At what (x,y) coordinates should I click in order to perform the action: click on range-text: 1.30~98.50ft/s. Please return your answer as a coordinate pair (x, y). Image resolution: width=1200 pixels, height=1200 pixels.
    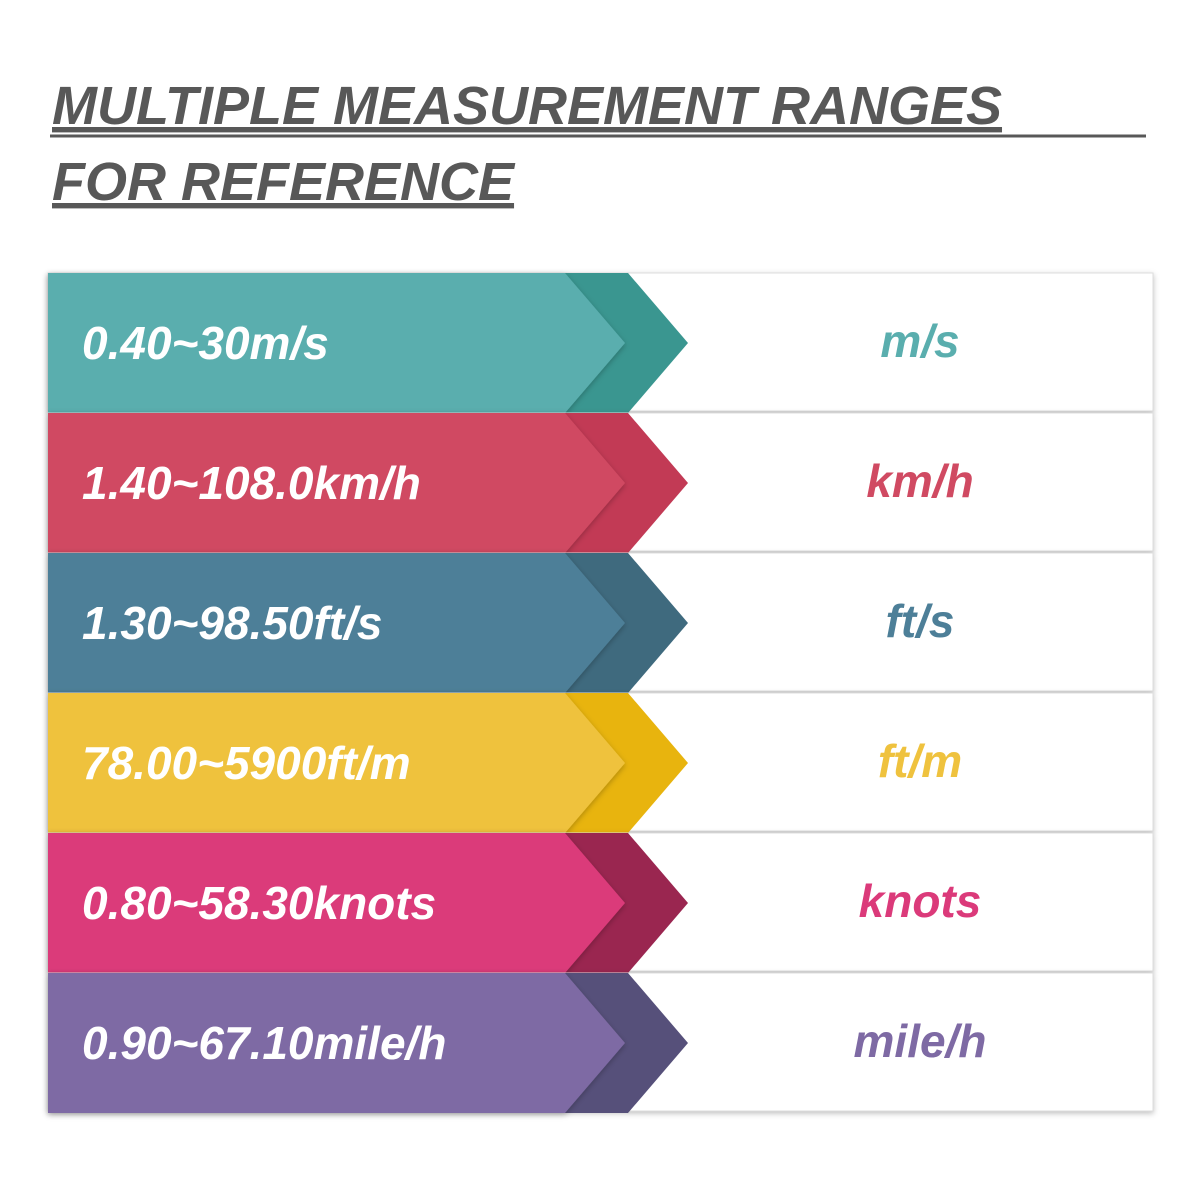
    Looking at the image, I should click on (232, 623).